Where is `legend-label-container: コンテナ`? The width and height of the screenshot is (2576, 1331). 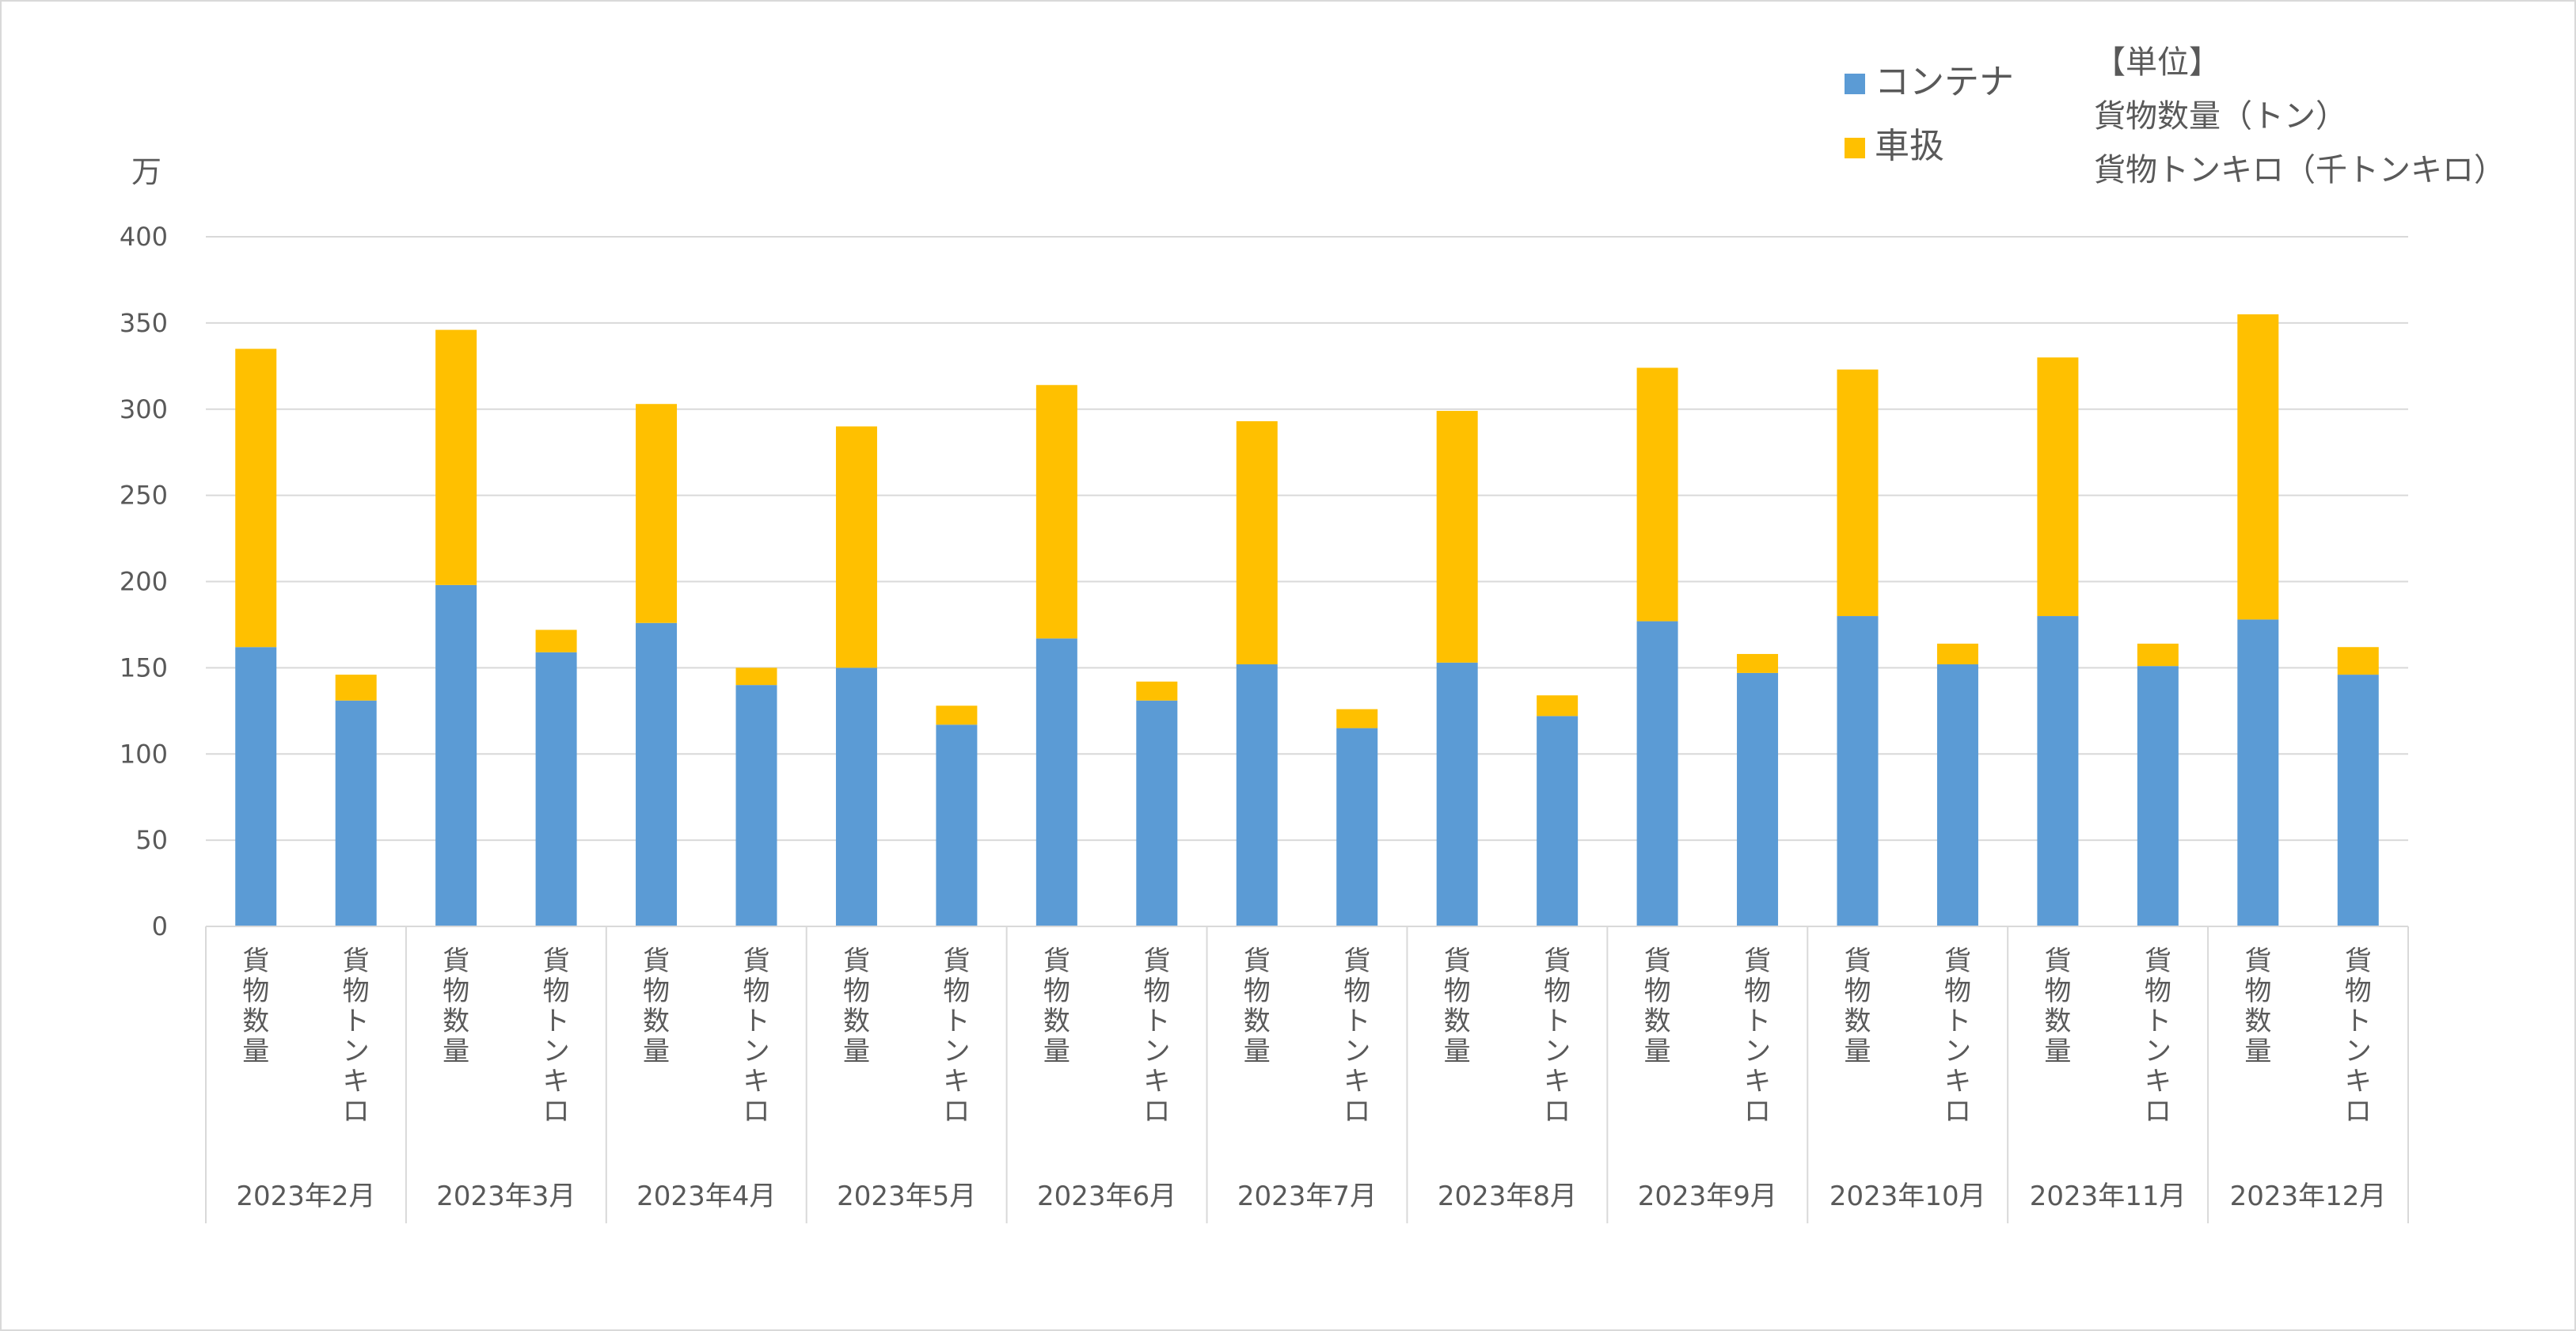 legend-label-container: コンテナ is located at coordinates (1944, 82).